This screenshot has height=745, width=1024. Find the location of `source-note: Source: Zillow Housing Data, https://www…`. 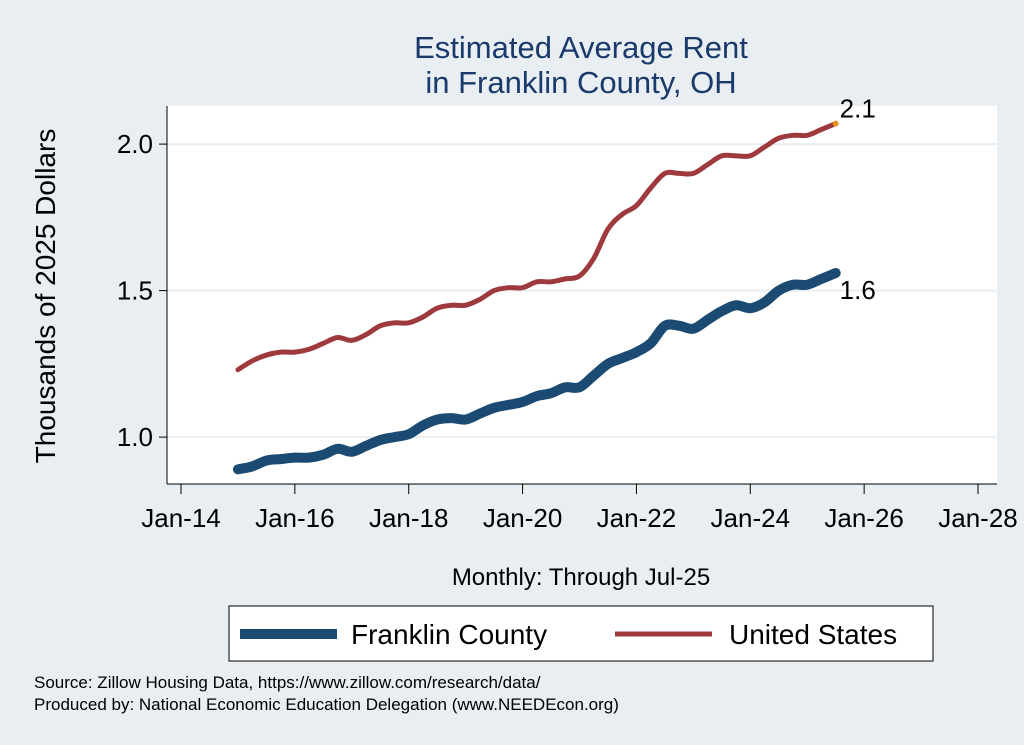

source-note: Source: Zillow Housing Data, https://www… is located at coordinates (287, 682).